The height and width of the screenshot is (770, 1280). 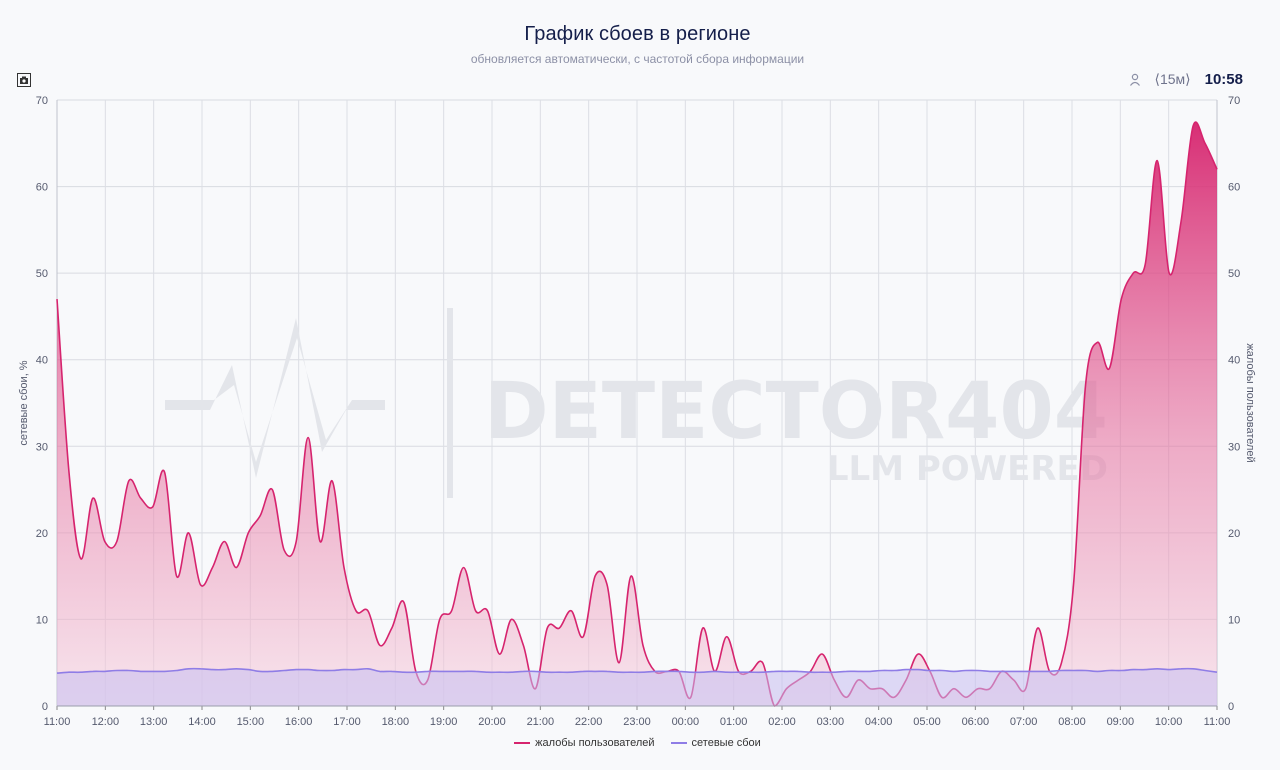 What do you see at coordinates (541, 722) in the screenshot?
I see `x-tick-label: 21:00` at bounding box center [541, 722].